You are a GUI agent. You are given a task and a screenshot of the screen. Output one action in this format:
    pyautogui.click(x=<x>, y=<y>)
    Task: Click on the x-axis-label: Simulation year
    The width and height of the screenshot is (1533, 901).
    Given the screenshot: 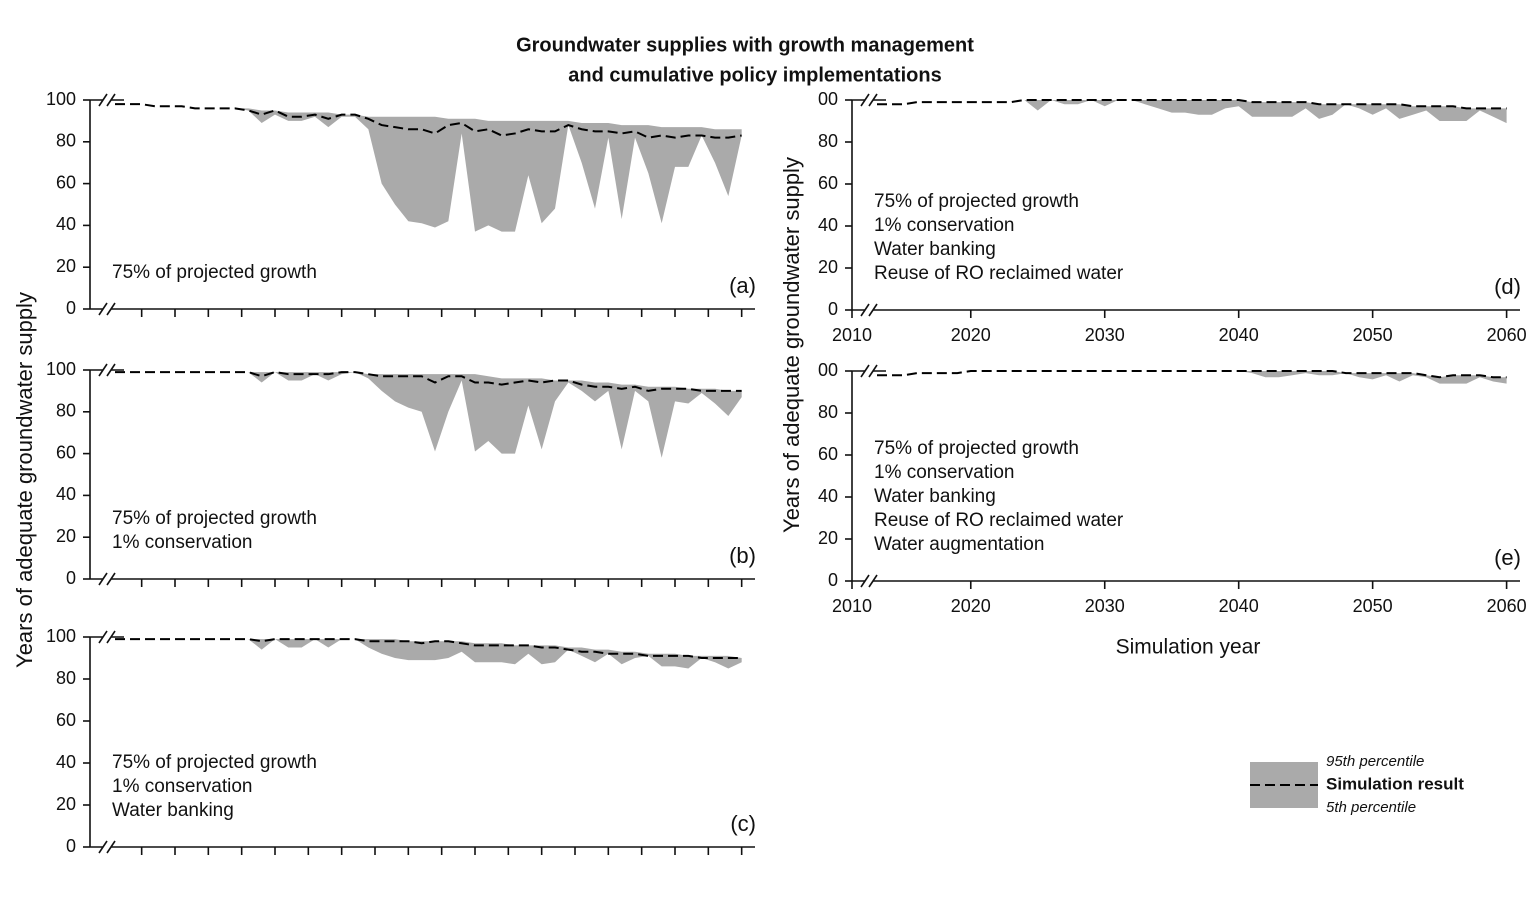 What is the action you would take?
    pyautogui.click(x=1188, y=647)
    